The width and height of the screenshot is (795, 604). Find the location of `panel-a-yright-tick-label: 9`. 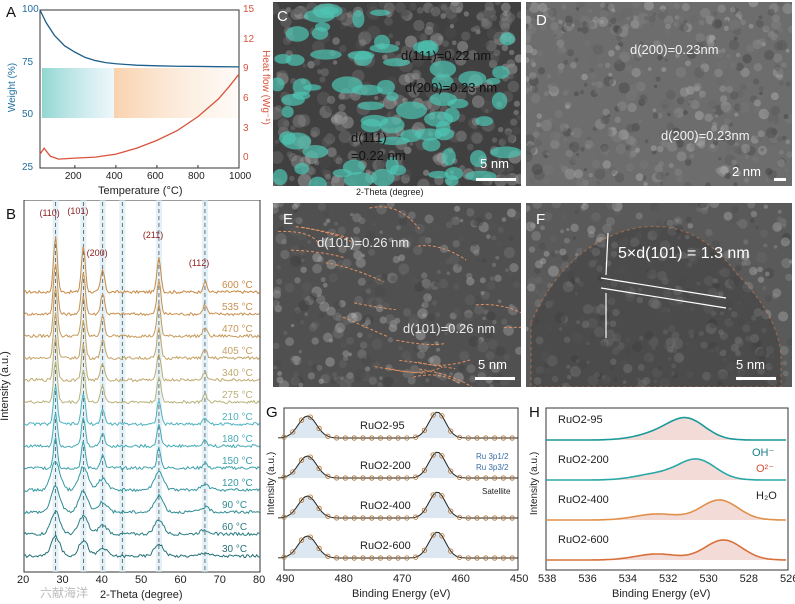

panel-a-yright-tick-label: 9 is located at coordinates (246, 69).